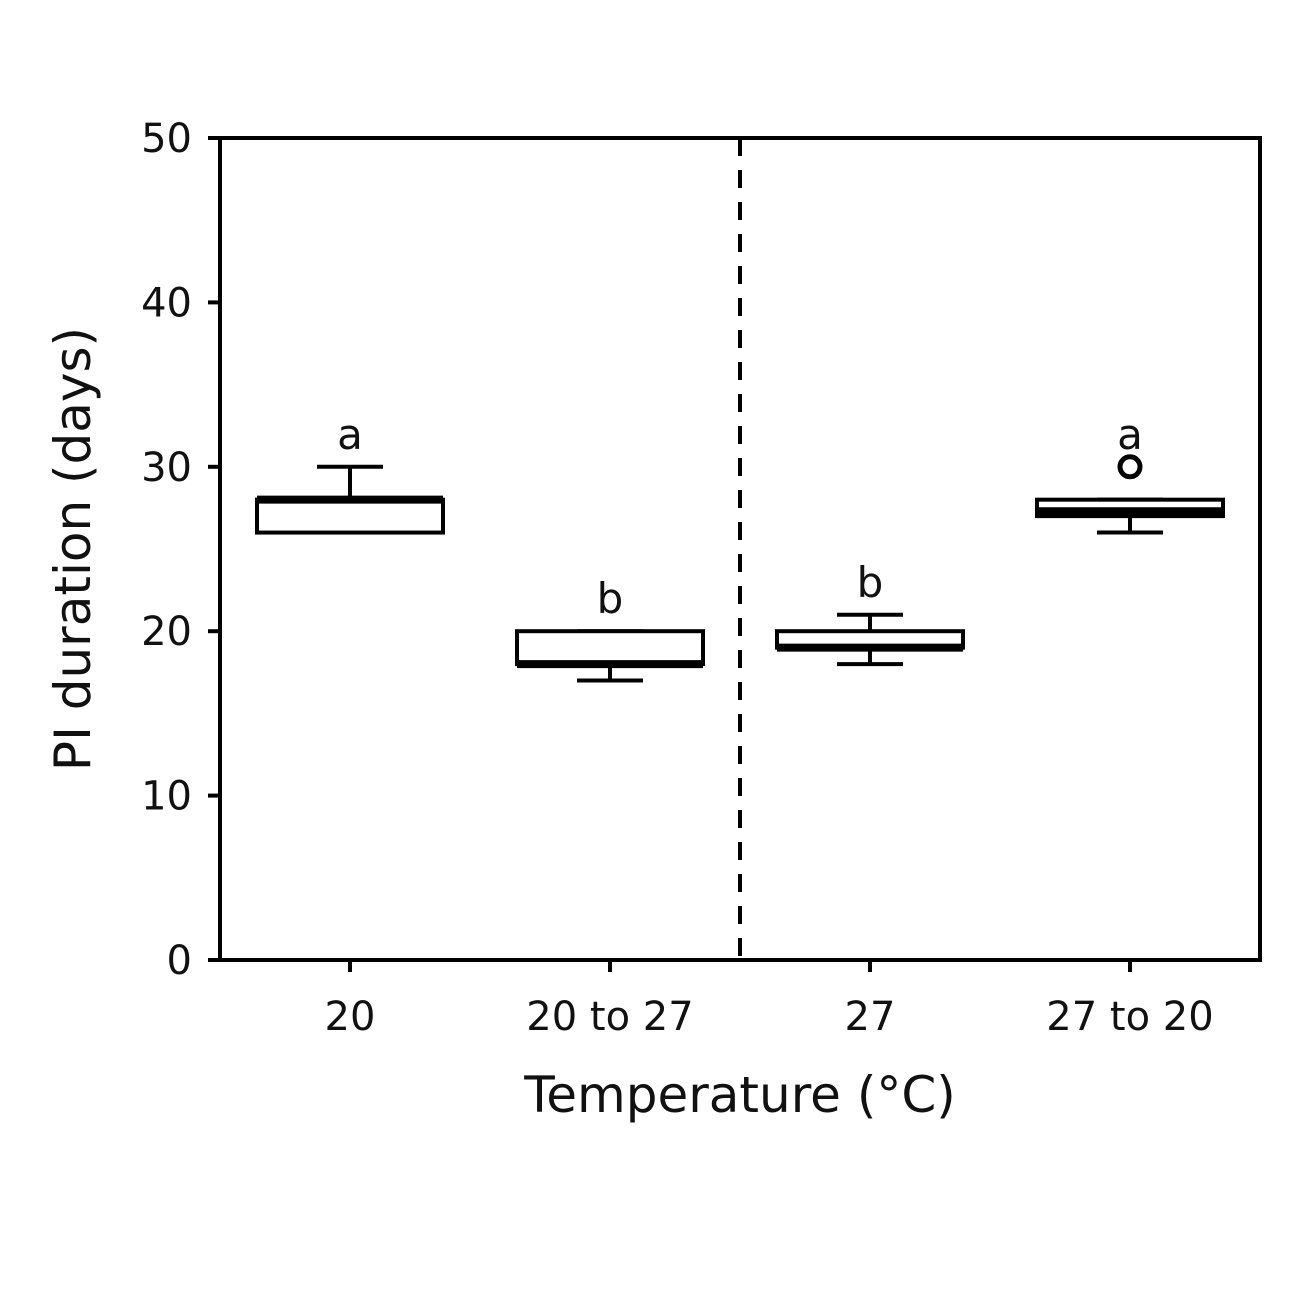  What do you see at coordinates (870, 1017) in the screenshot?
I see `x-tick-label: 27` at bounding box center [870, 1017].